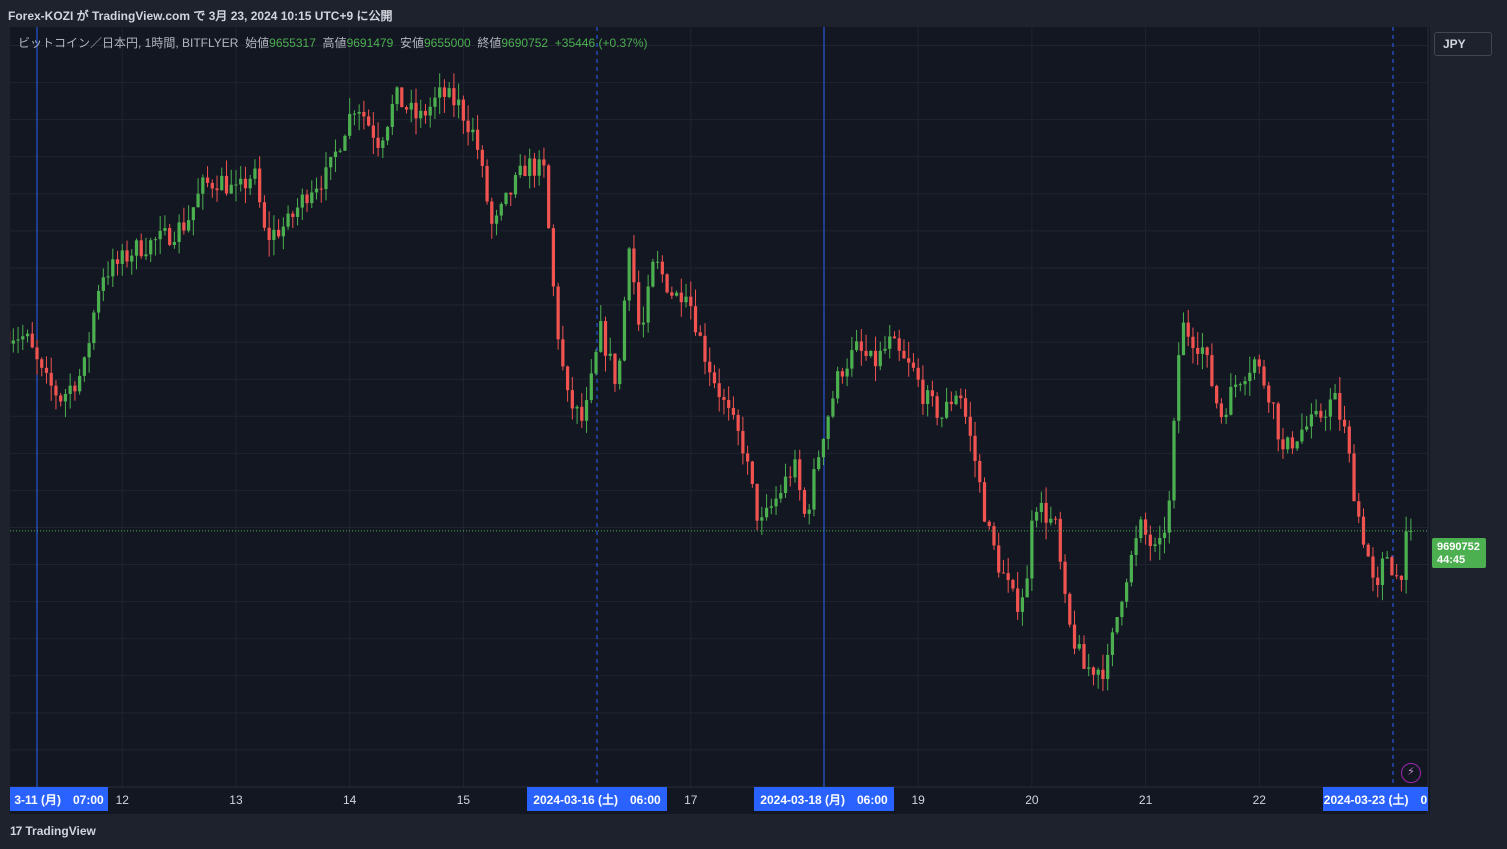  Describe the element at coordinates (1146, 800) in the screenshot. I see `x-tick-label: 21` at that location.